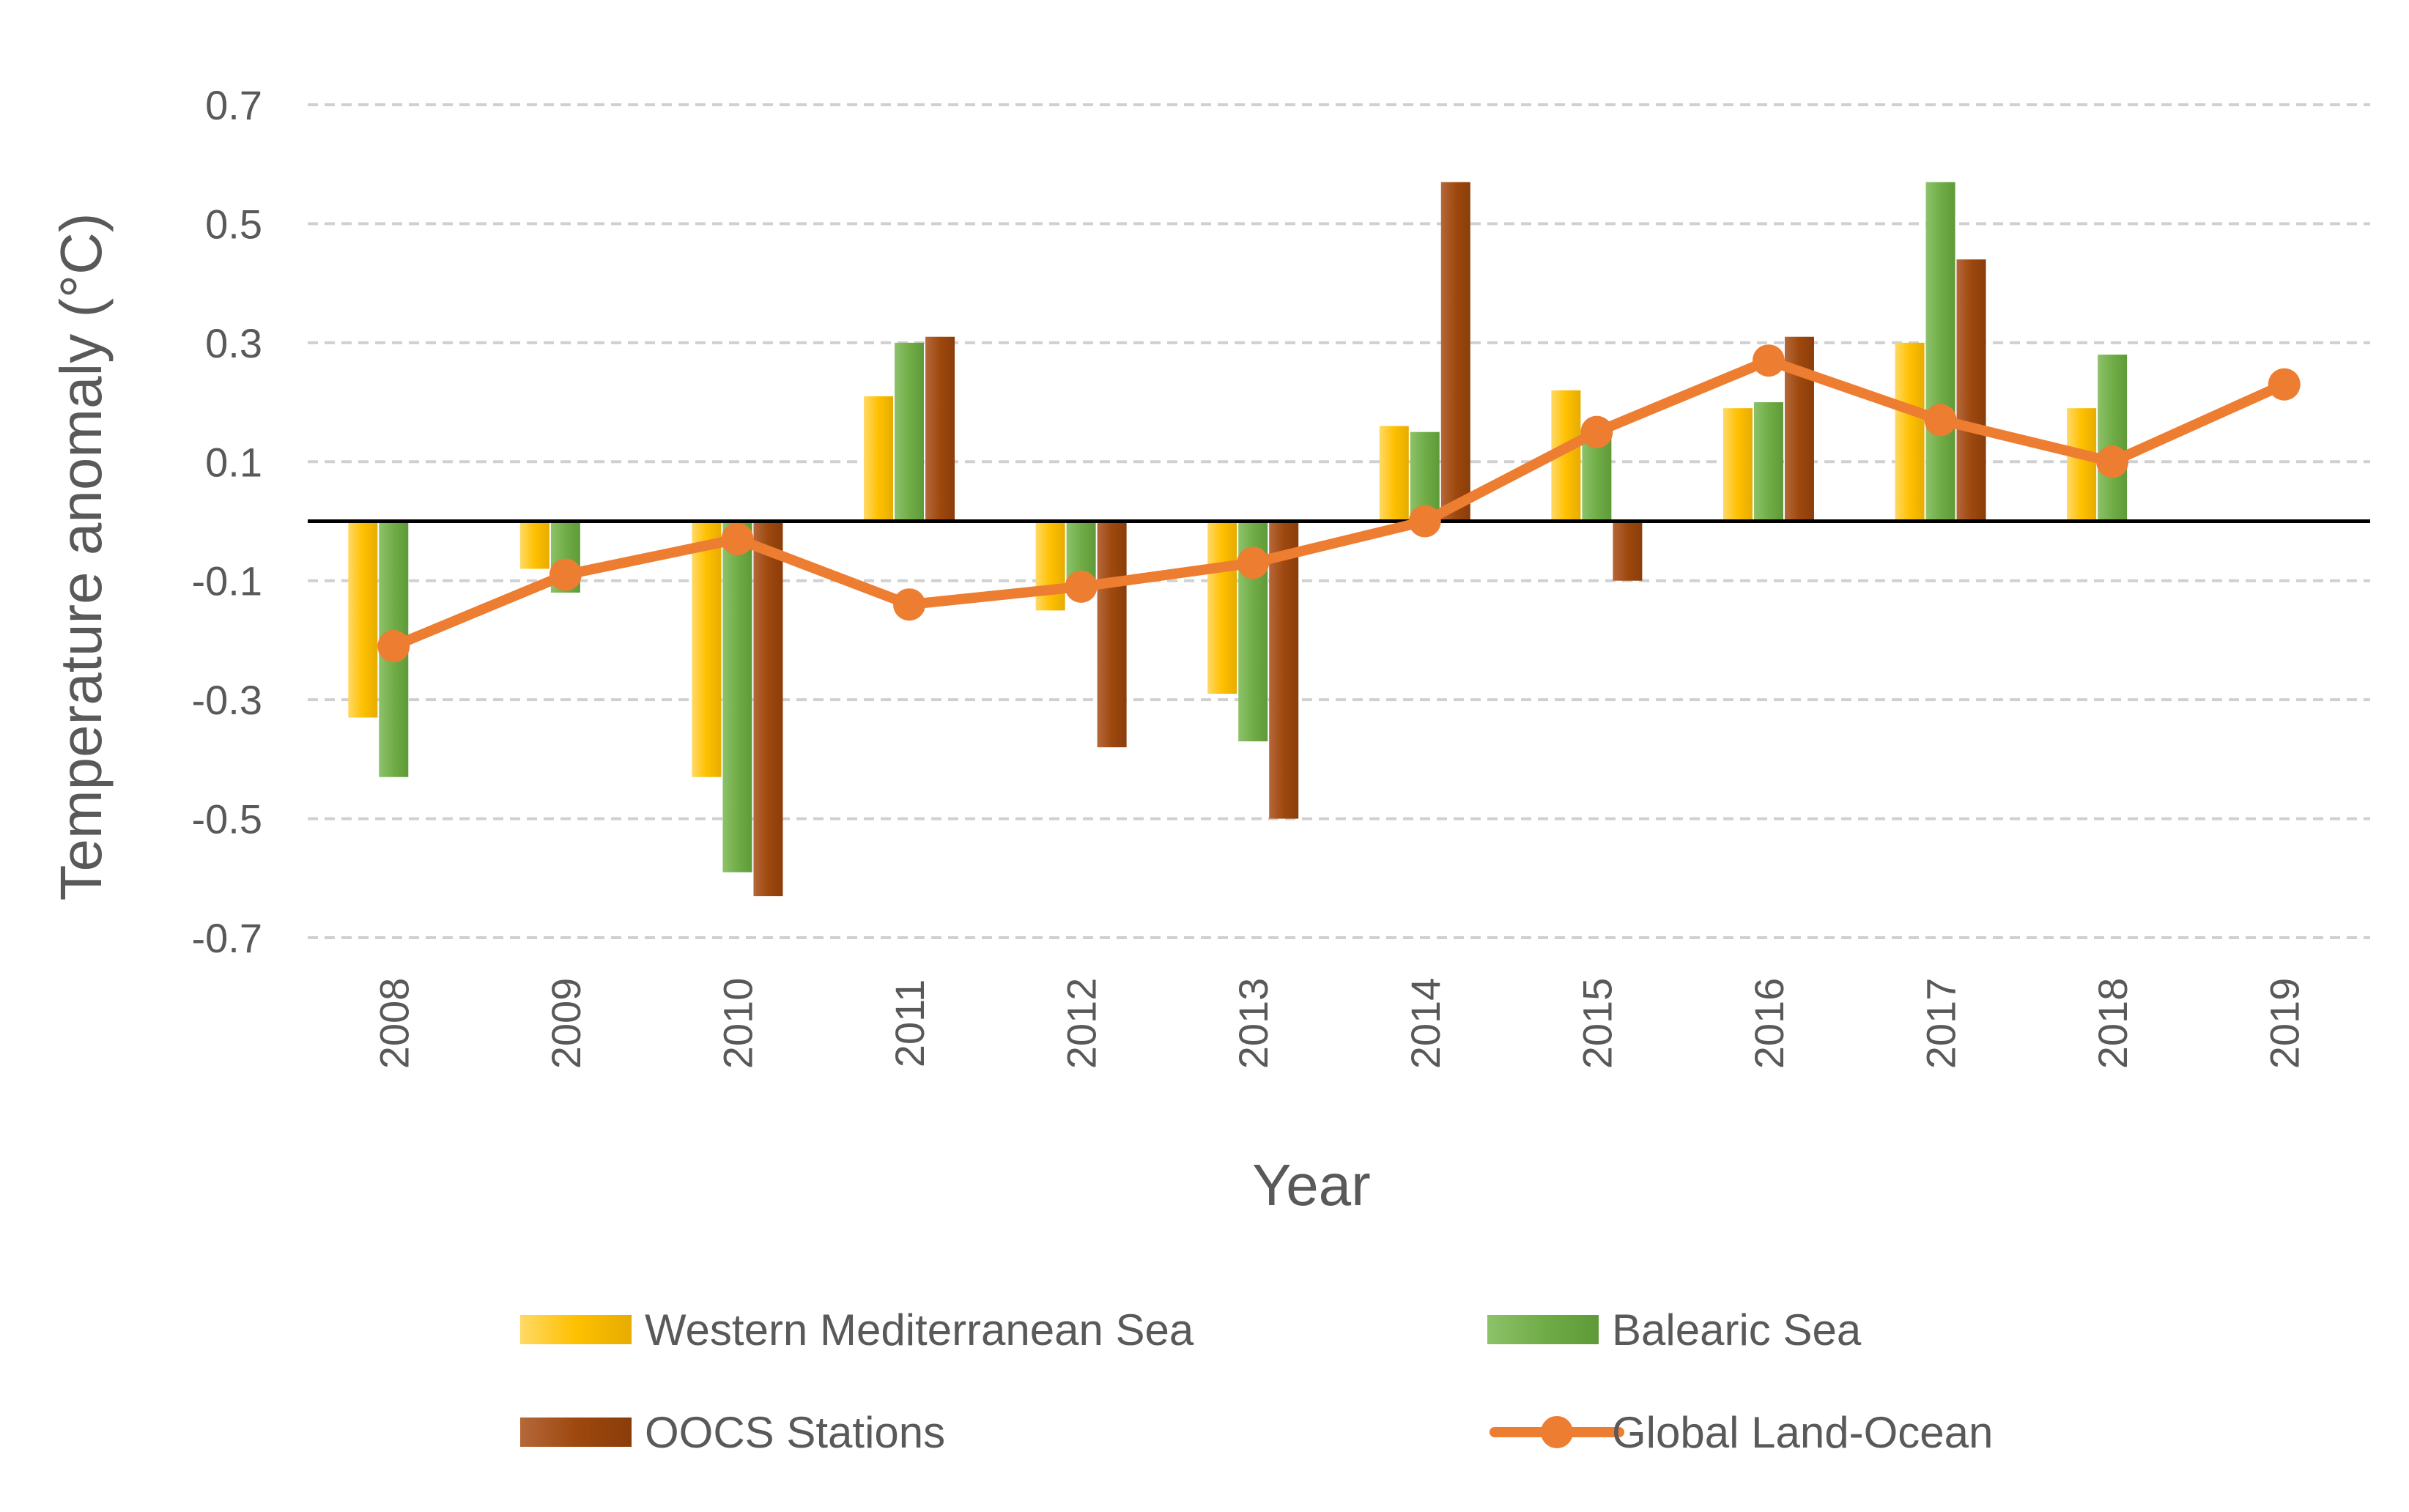  Describe the element at coordinates (227, 700) in the screenshot. I see `y-tick-label: -0.3` at that location.